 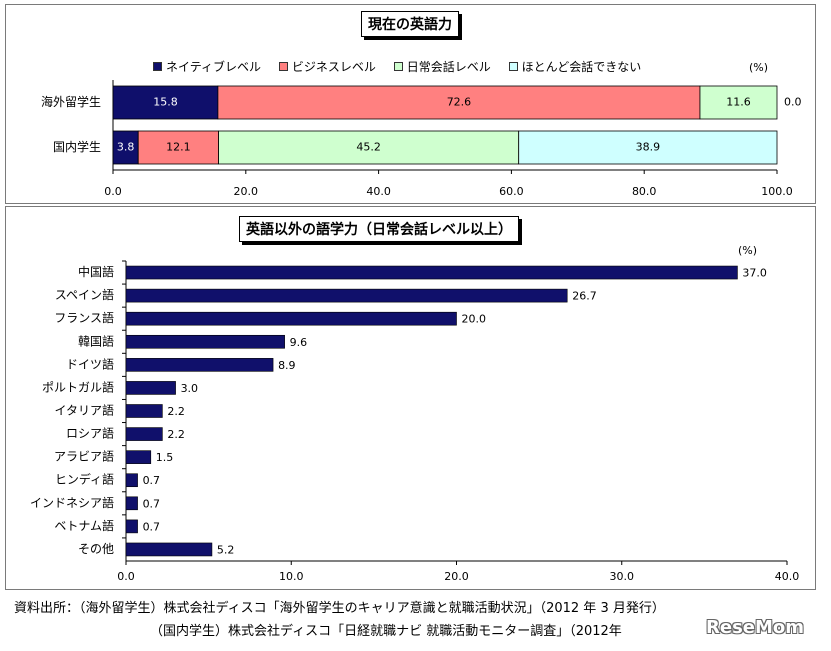 I want to click on chart1-data-label: 45.2, so click(x=368, y=147).